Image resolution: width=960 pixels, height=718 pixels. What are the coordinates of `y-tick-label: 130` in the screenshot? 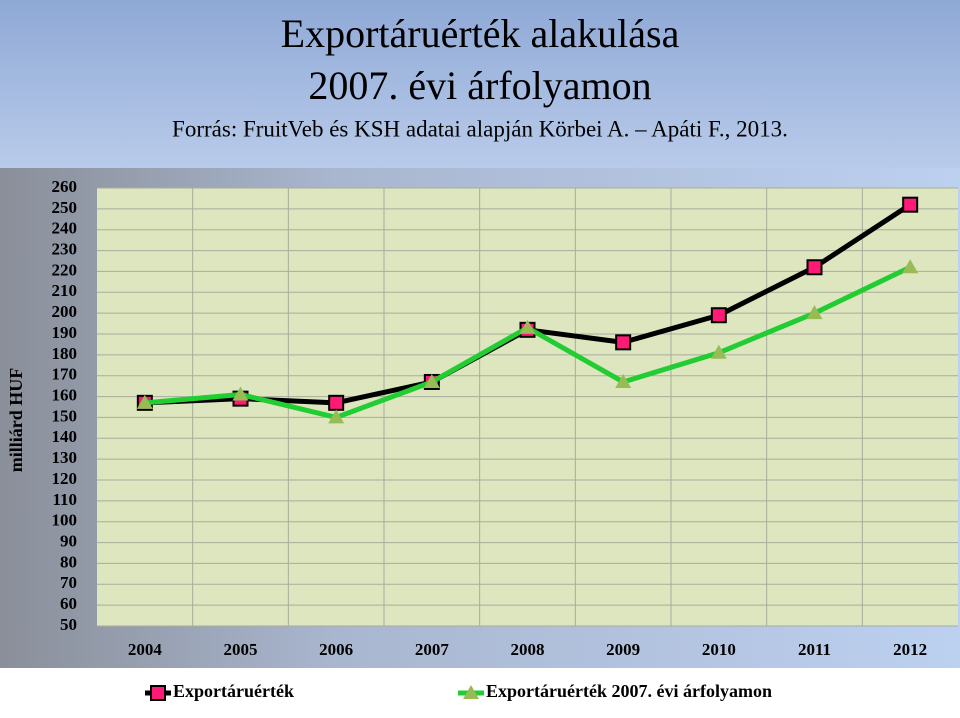 It's located at (65, 457).